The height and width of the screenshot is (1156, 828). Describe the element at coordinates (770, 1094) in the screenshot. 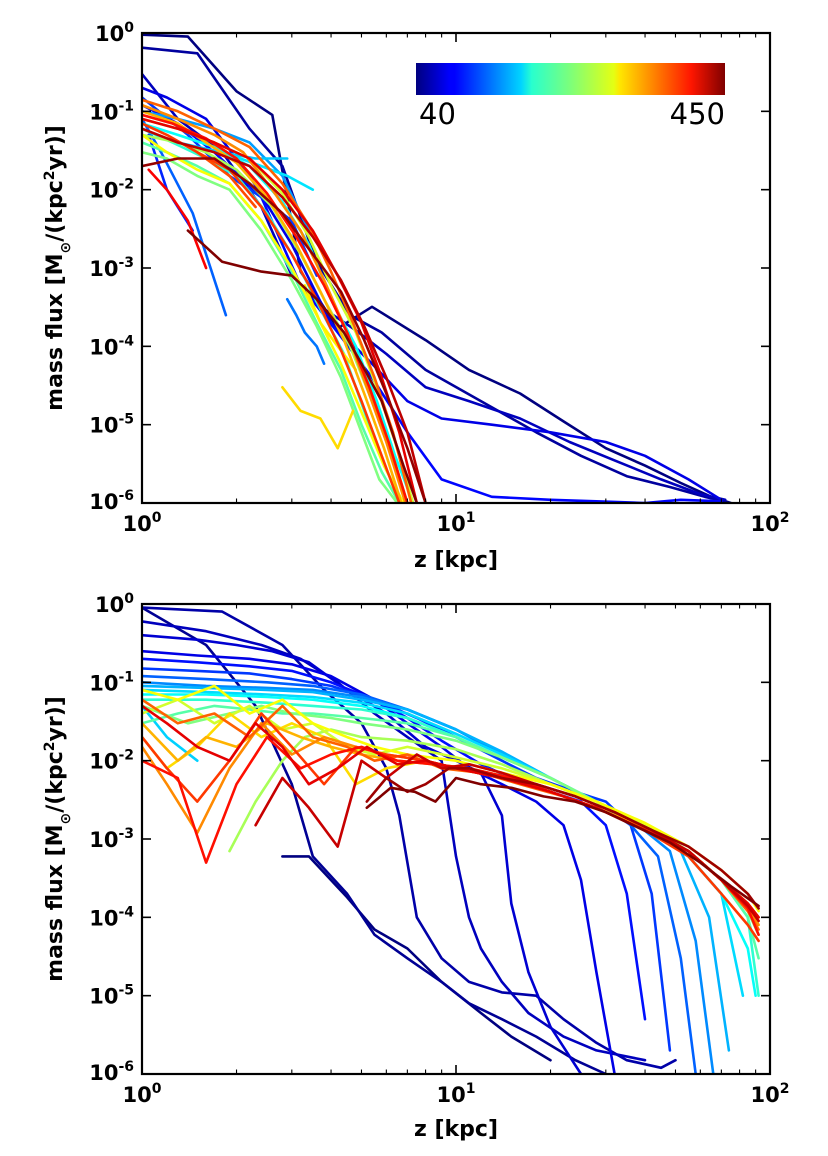

I see `bottom-xtick-label: 102` at that location.